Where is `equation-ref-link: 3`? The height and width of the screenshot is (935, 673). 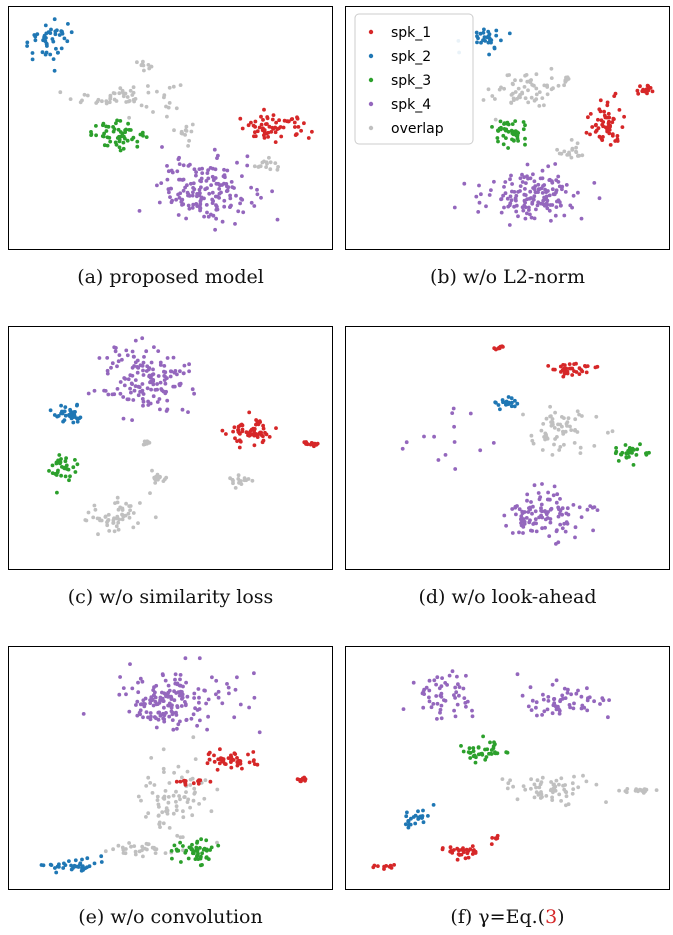 equation-ref-link: 3 is located at coordinates (551, 917).